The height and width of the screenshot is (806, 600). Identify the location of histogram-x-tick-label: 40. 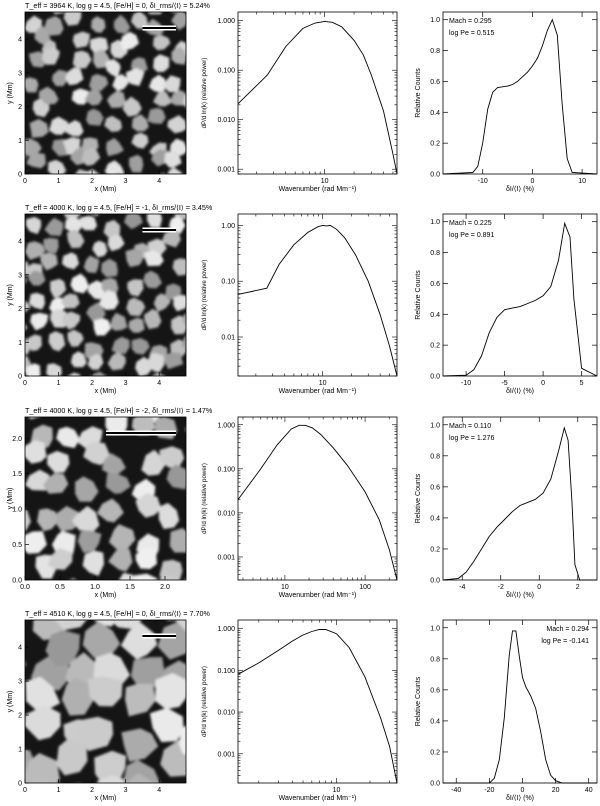
(589, 790).